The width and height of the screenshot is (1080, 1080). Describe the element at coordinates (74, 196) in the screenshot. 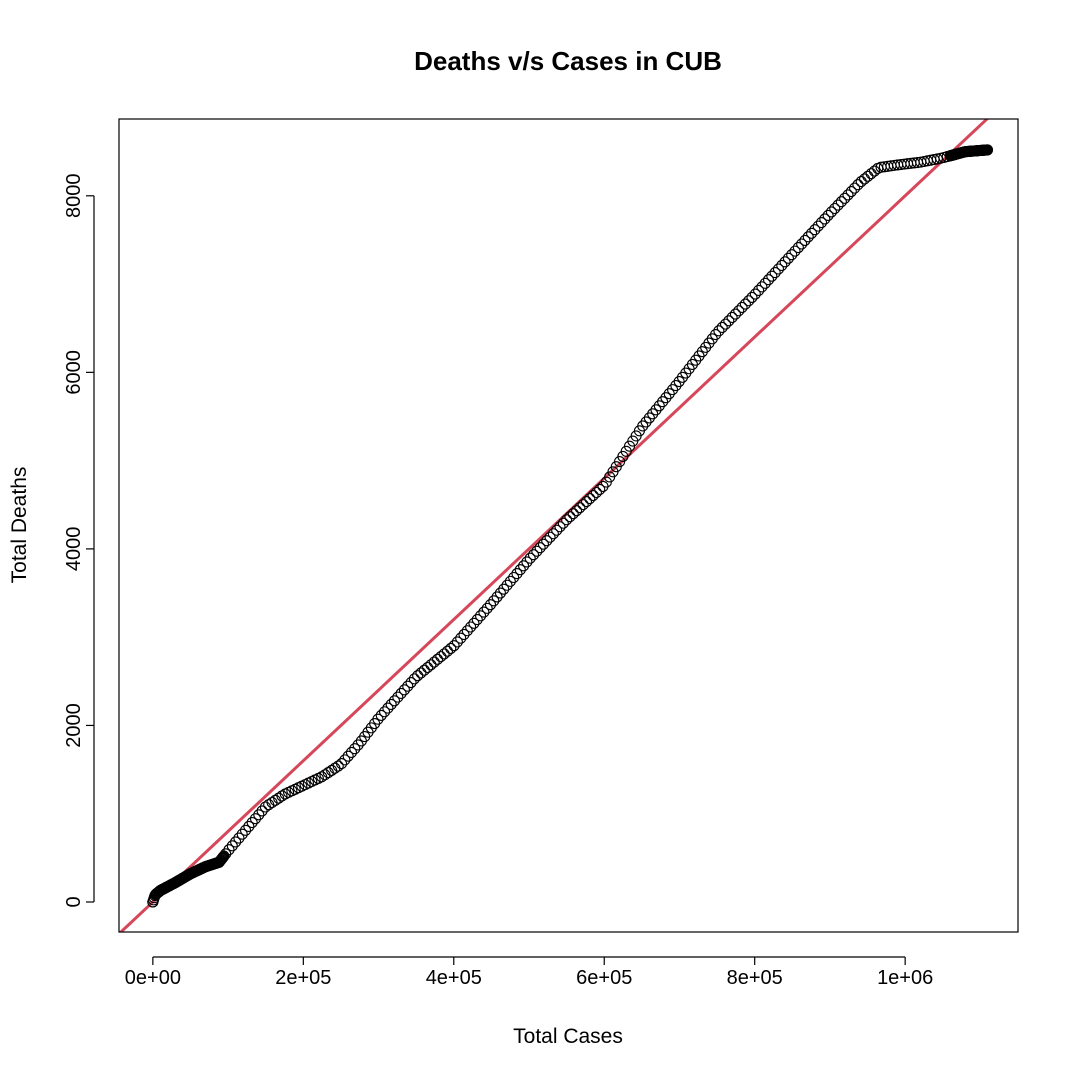

I see `y-tick-label: 8000` at that location.